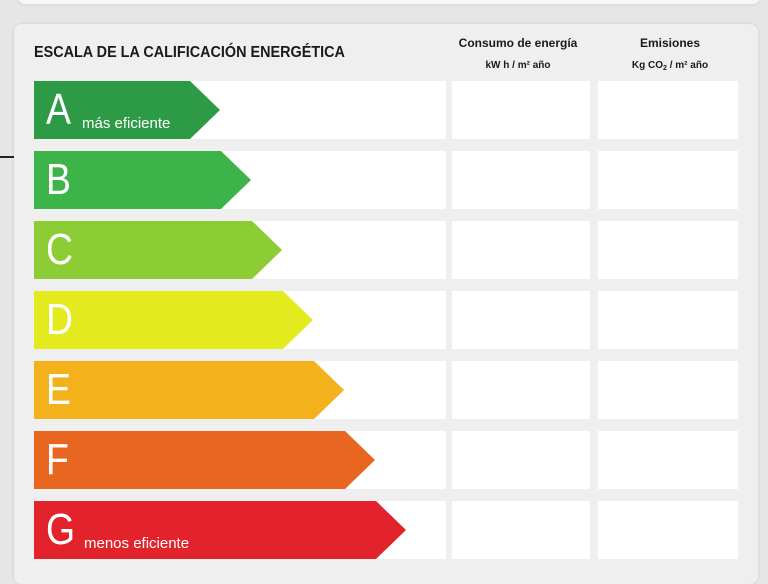 Image resolution: width=768 pixels, height=584 pixels. Describe the element at coordinates (58, 109) in the screenshot. I see `rating-letter-a: A` at that location.